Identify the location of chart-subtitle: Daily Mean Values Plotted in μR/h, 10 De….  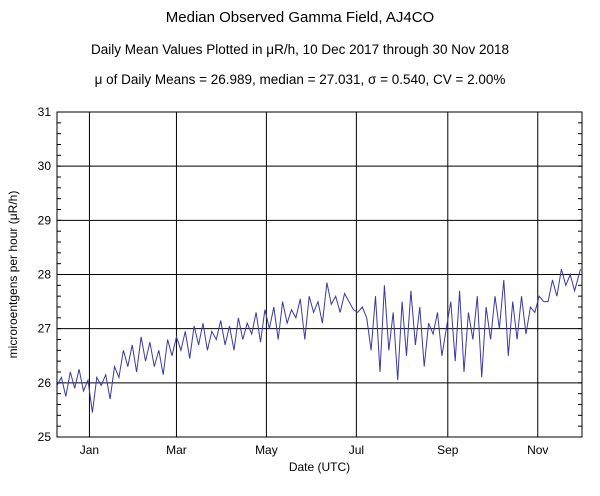
(300, 49).